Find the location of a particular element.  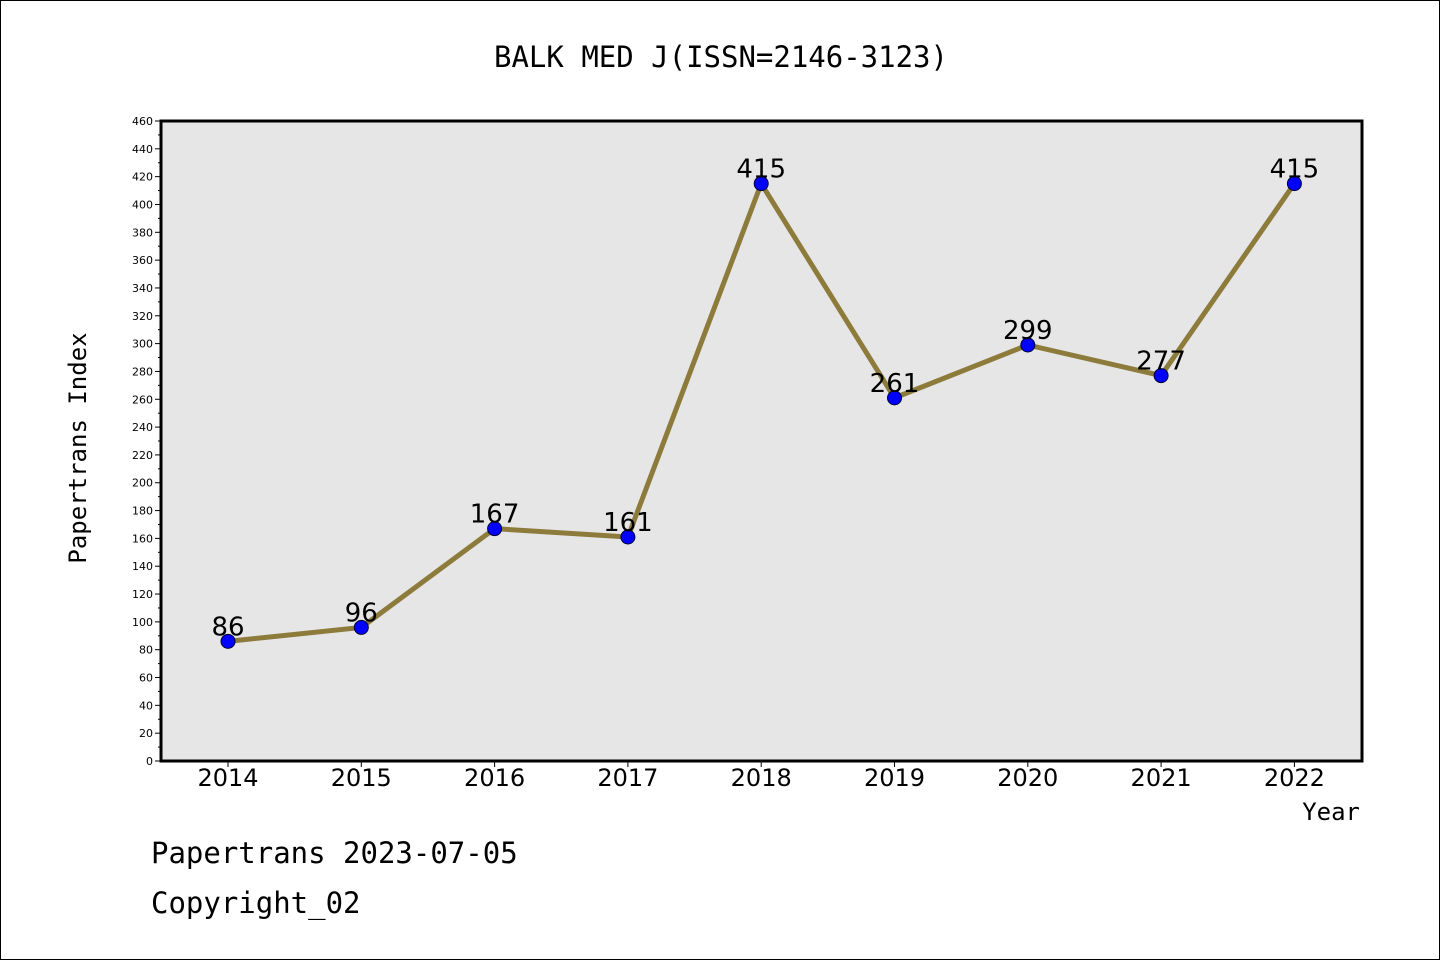

x-tick-label: 2014 is located at coordinates (227, 778).